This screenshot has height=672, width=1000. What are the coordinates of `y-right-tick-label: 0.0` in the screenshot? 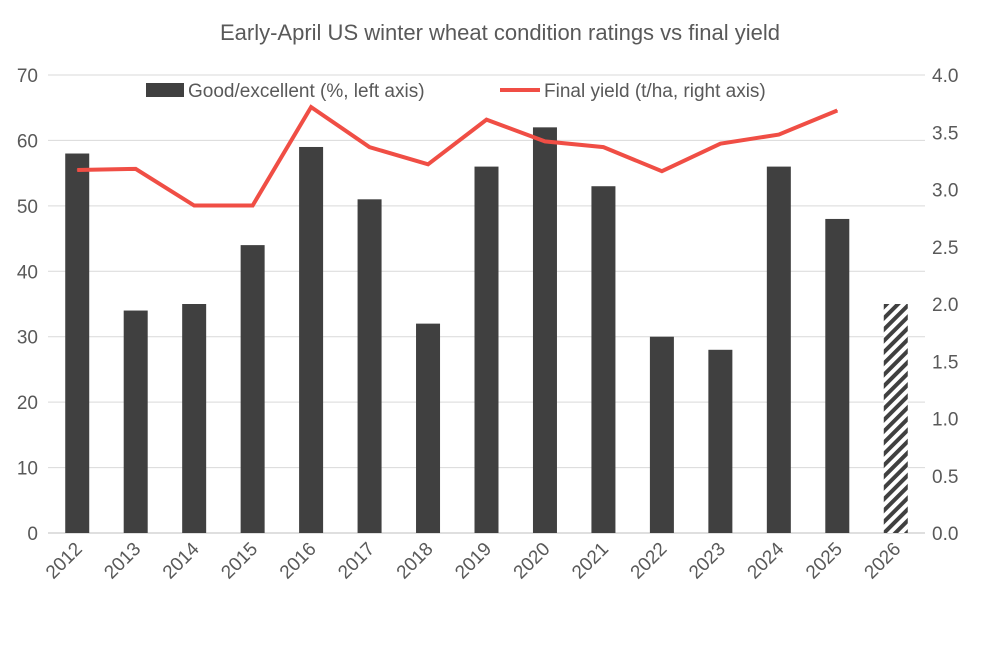 It's located at (945, 534).